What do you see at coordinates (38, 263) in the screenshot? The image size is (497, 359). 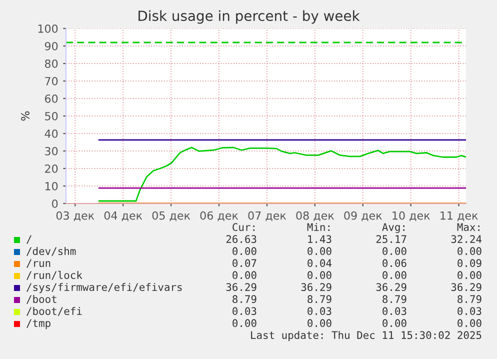 I see `legend-label: /run` at bounding box center [38, 263].